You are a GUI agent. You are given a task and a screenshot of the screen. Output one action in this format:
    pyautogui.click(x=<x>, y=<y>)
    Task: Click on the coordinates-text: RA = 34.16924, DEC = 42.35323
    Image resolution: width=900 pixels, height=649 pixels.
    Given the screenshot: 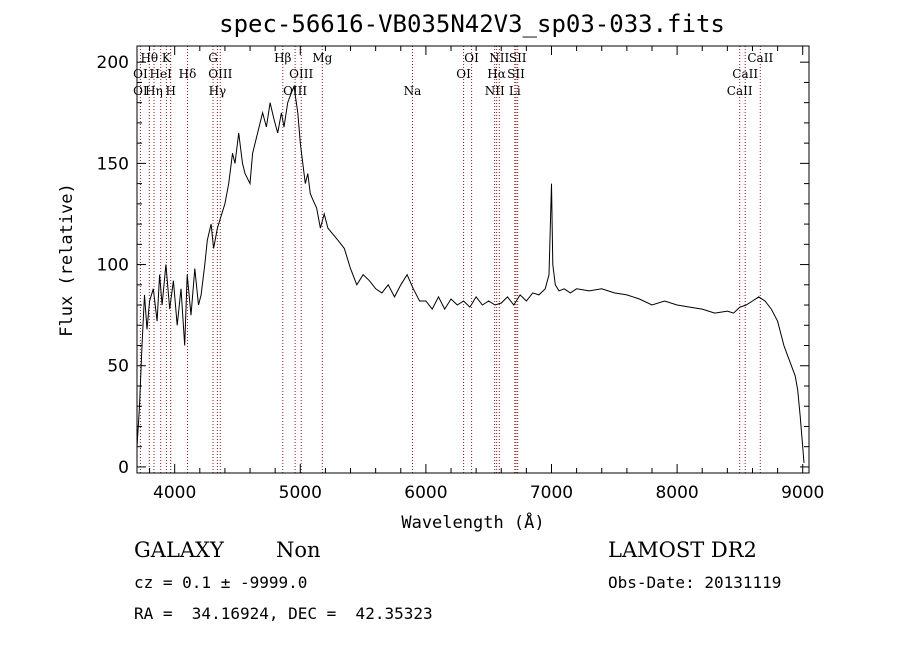 What is the action you would take?
    pyautogui.click(x=283, y=613)
    